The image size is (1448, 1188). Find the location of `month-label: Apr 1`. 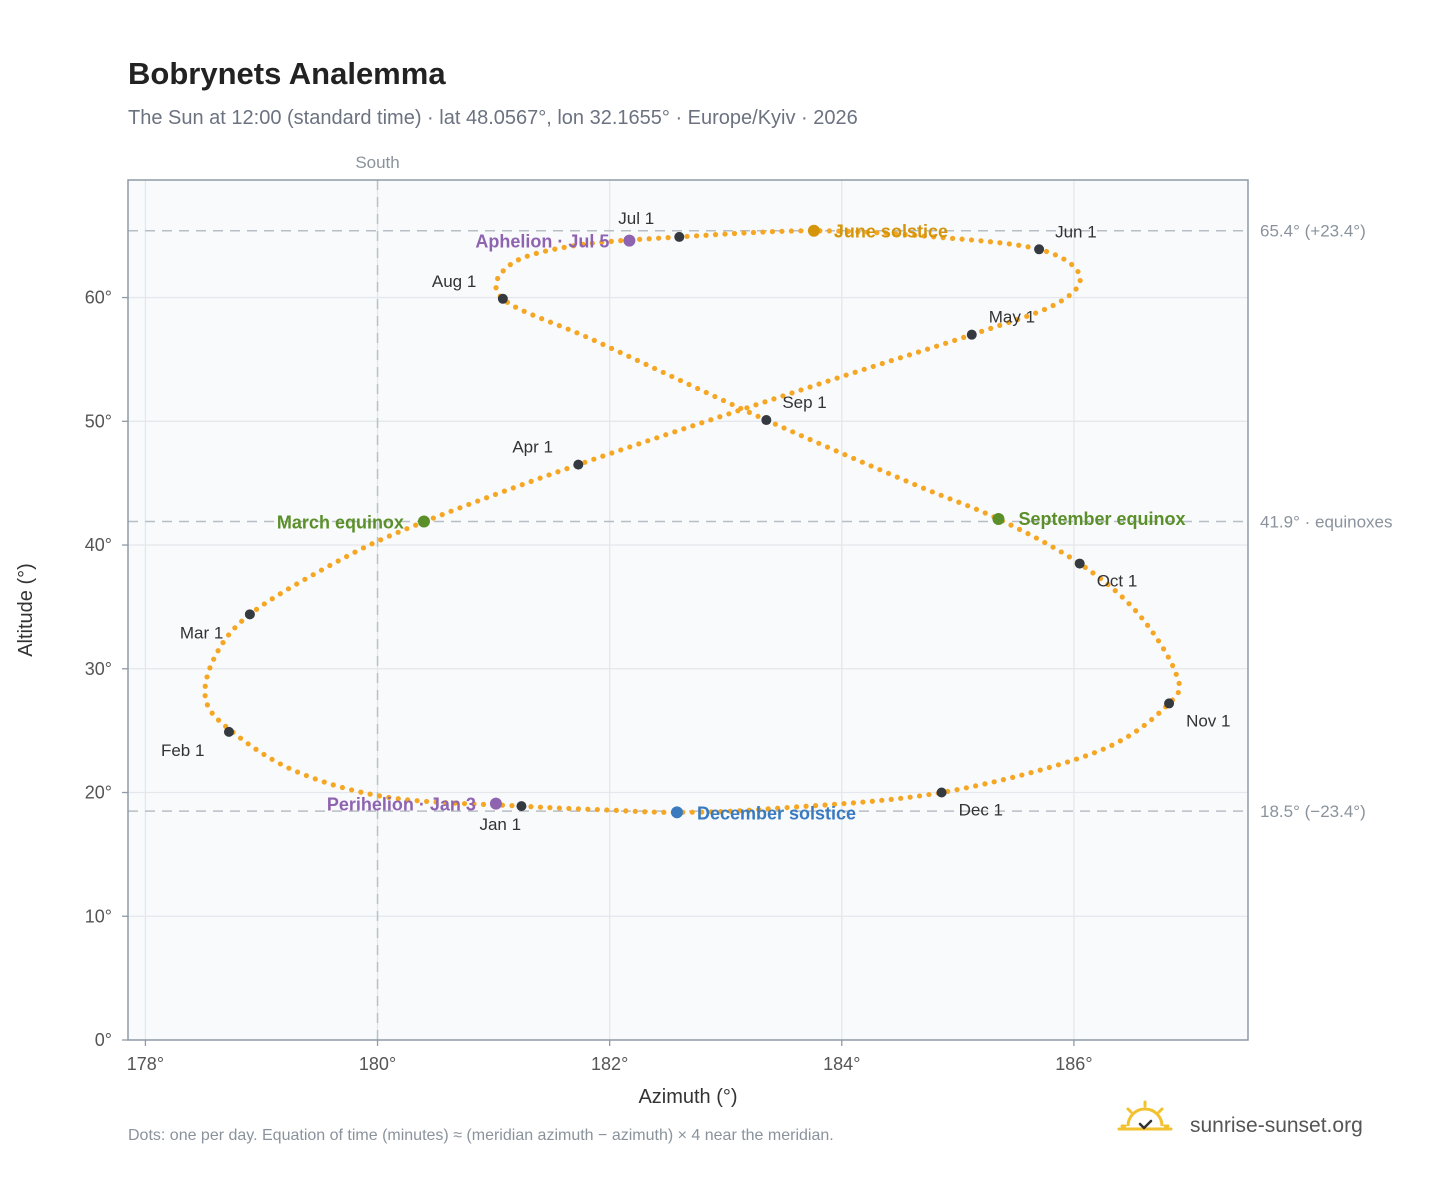

month-label: Apr 1 is located at coordinates (532, 447).